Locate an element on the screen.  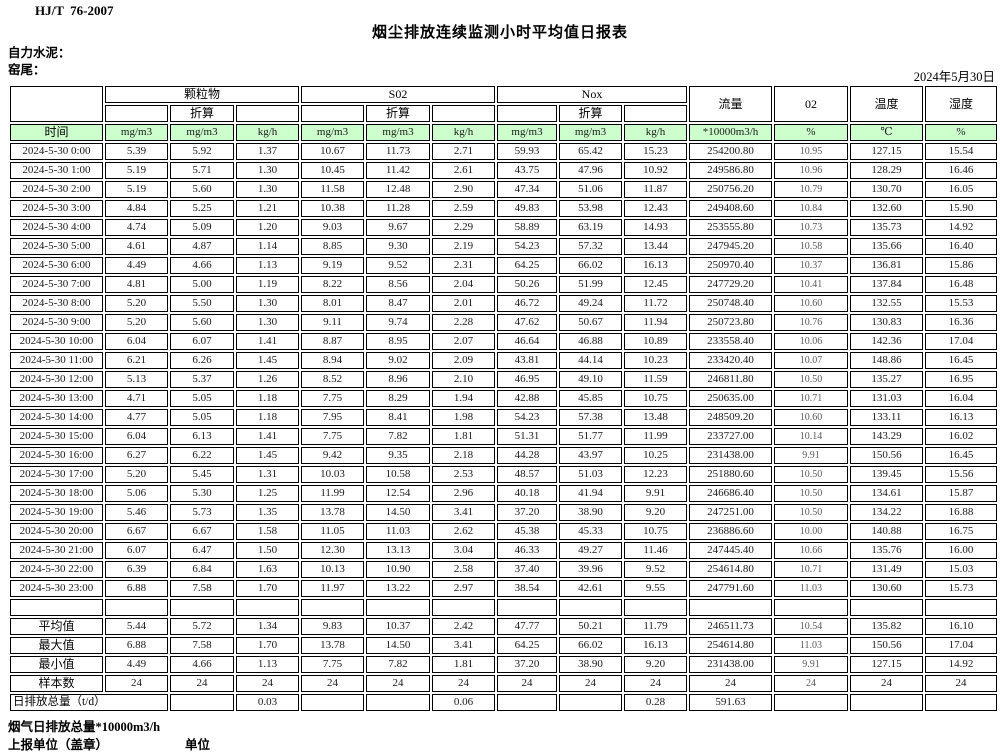
value-cell: 3.04 is located at coordinates (463, 550).